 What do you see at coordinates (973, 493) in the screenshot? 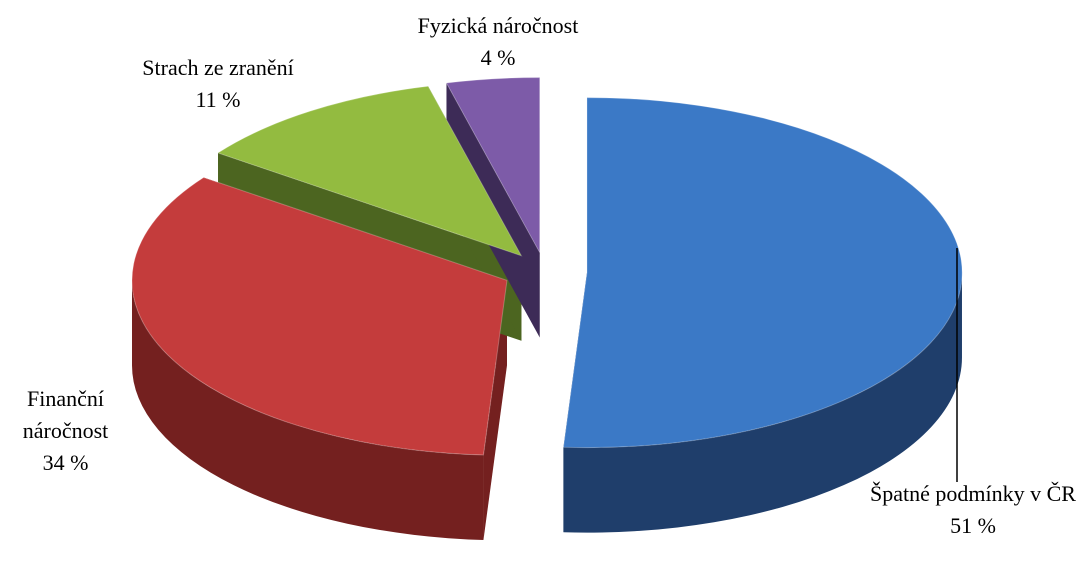
I see `category-label: Špatné podmínky v ČR` at bounding box center [973, 493].